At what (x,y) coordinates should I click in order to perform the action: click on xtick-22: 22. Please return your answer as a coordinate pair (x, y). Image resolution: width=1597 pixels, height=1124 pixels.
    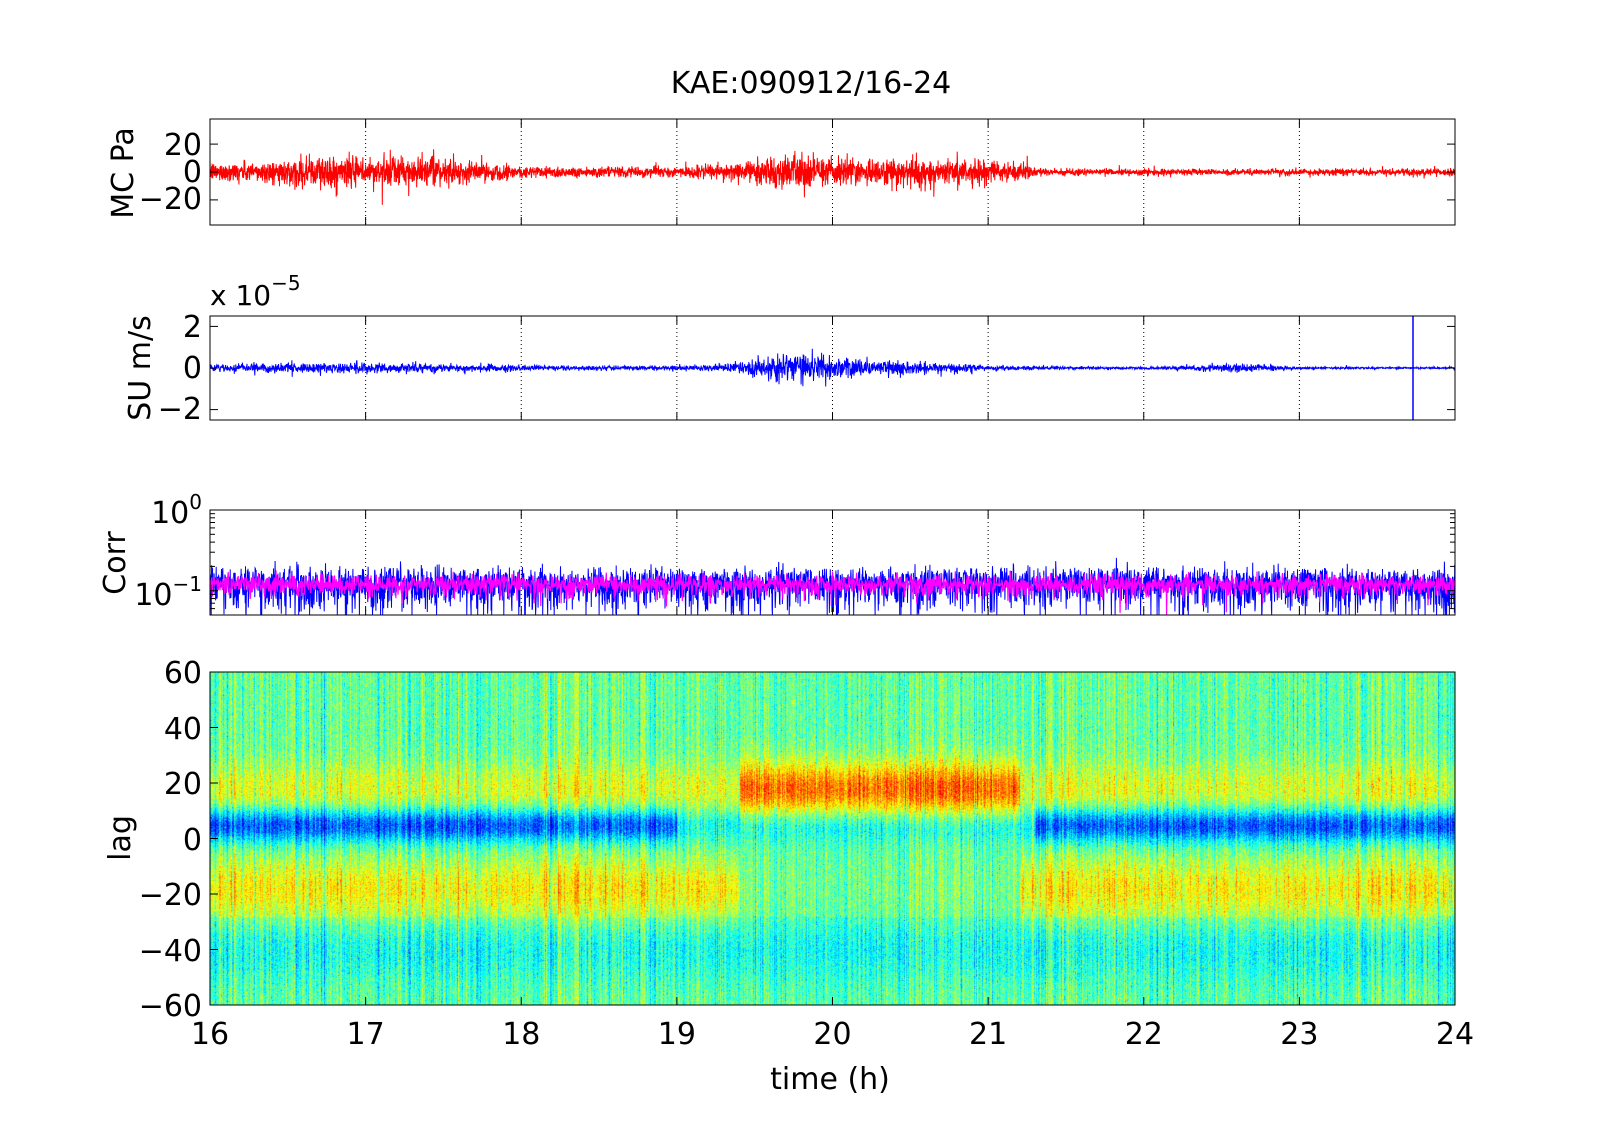
    Looking at the image, I should click on (1144, 1034).